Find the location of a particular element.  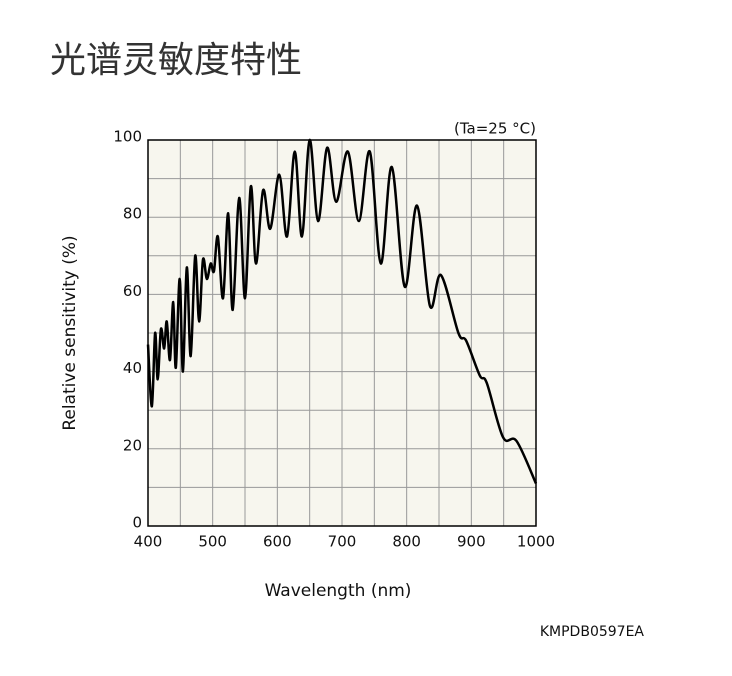

y-tick-label: 100 is located at coordinates (127, 137).